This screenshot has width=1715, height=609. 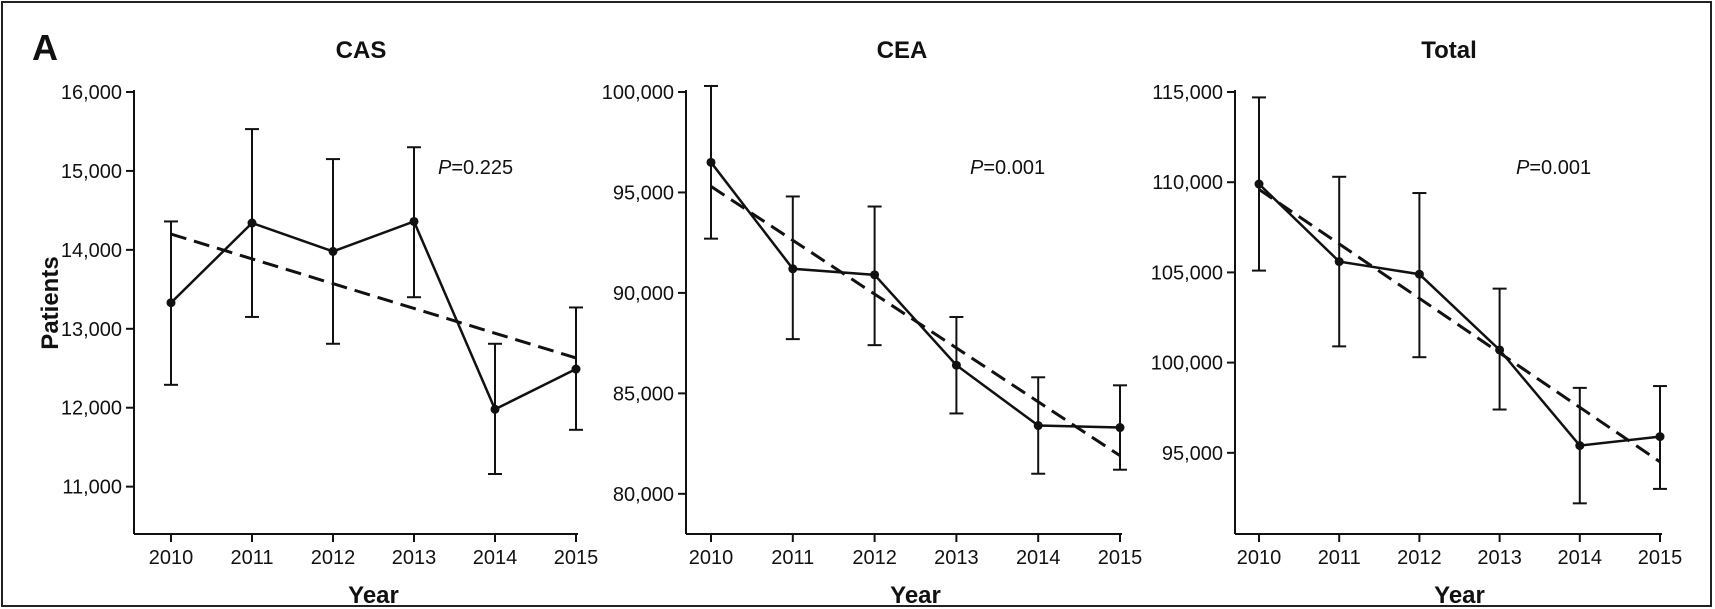 What do you see at coordinates (1187, 273) in the screenshot?
I see `y-tick-label: 105,000` at bounding box center [1187, 273].